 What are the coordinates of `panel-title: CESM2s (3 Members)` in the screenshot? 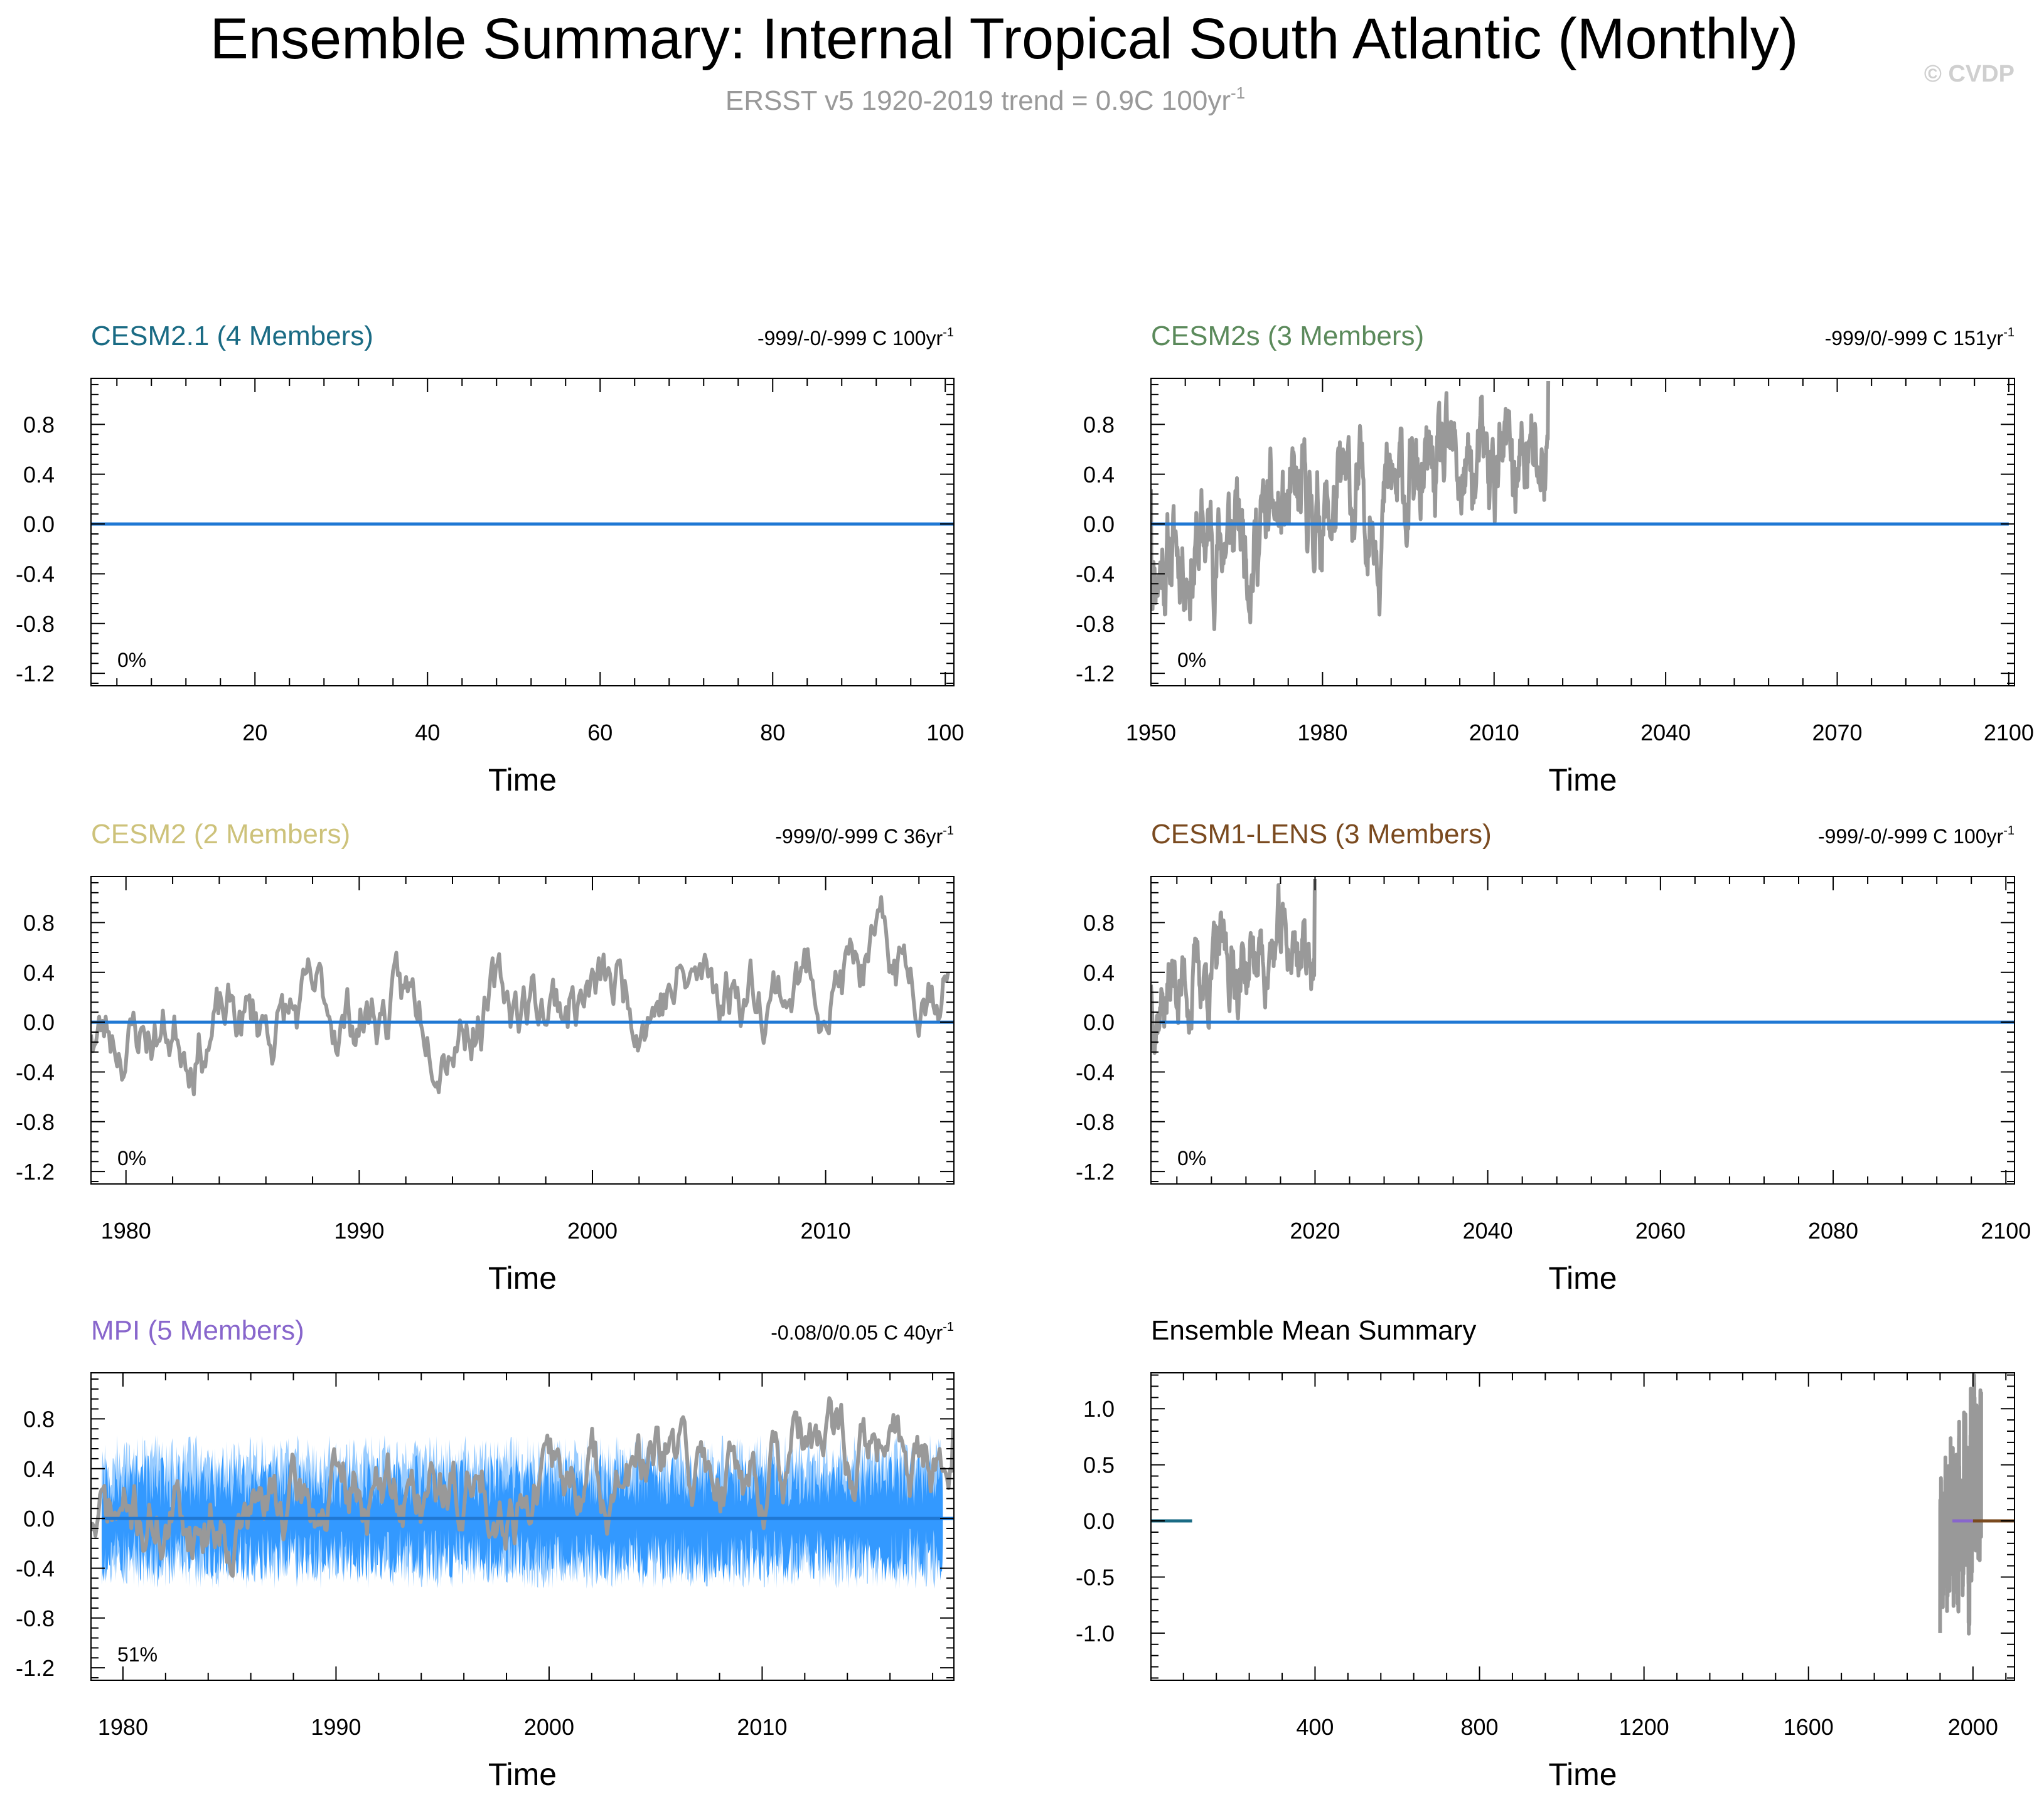 It's located at (1288, 336).